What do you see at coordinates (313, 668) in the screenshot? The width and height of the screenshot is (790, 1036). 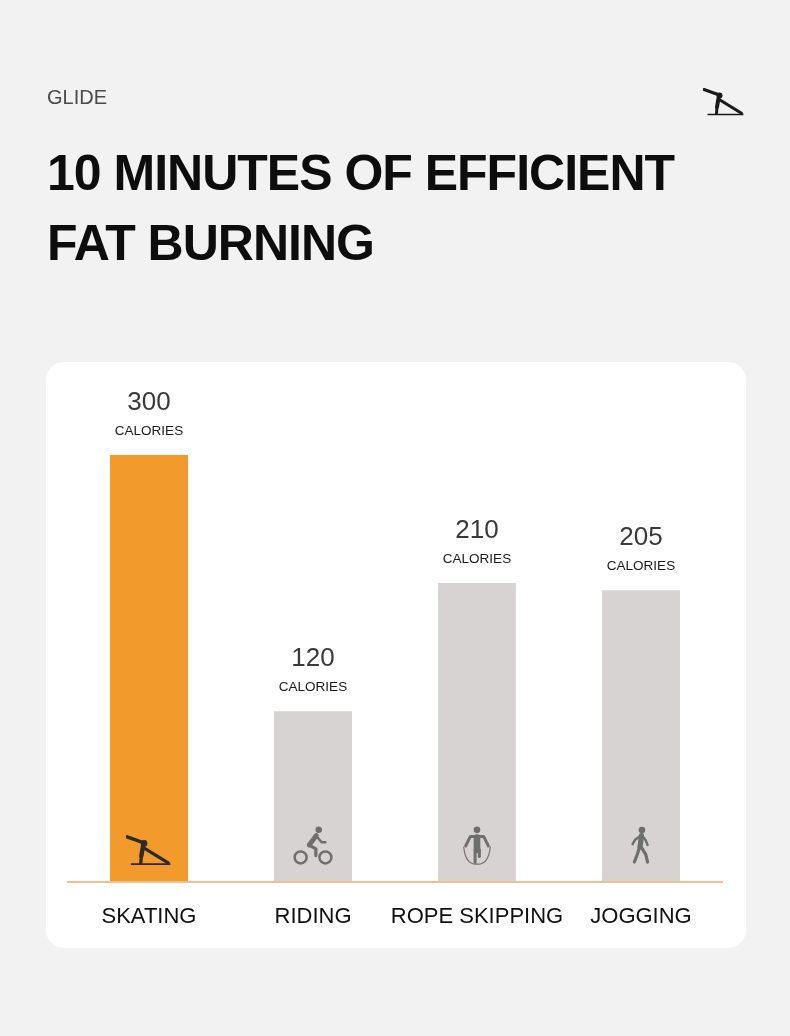 I see `data-label: 120 CALORIES` at bounding box center [313, 668].